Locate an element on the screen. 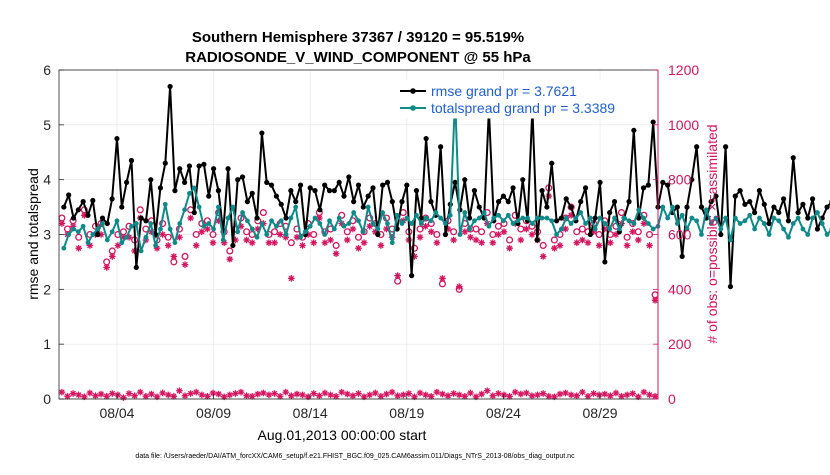 This screenshot has width=830, height=475. x-tick-label: 08/29 is located at coordinates (600, 413).